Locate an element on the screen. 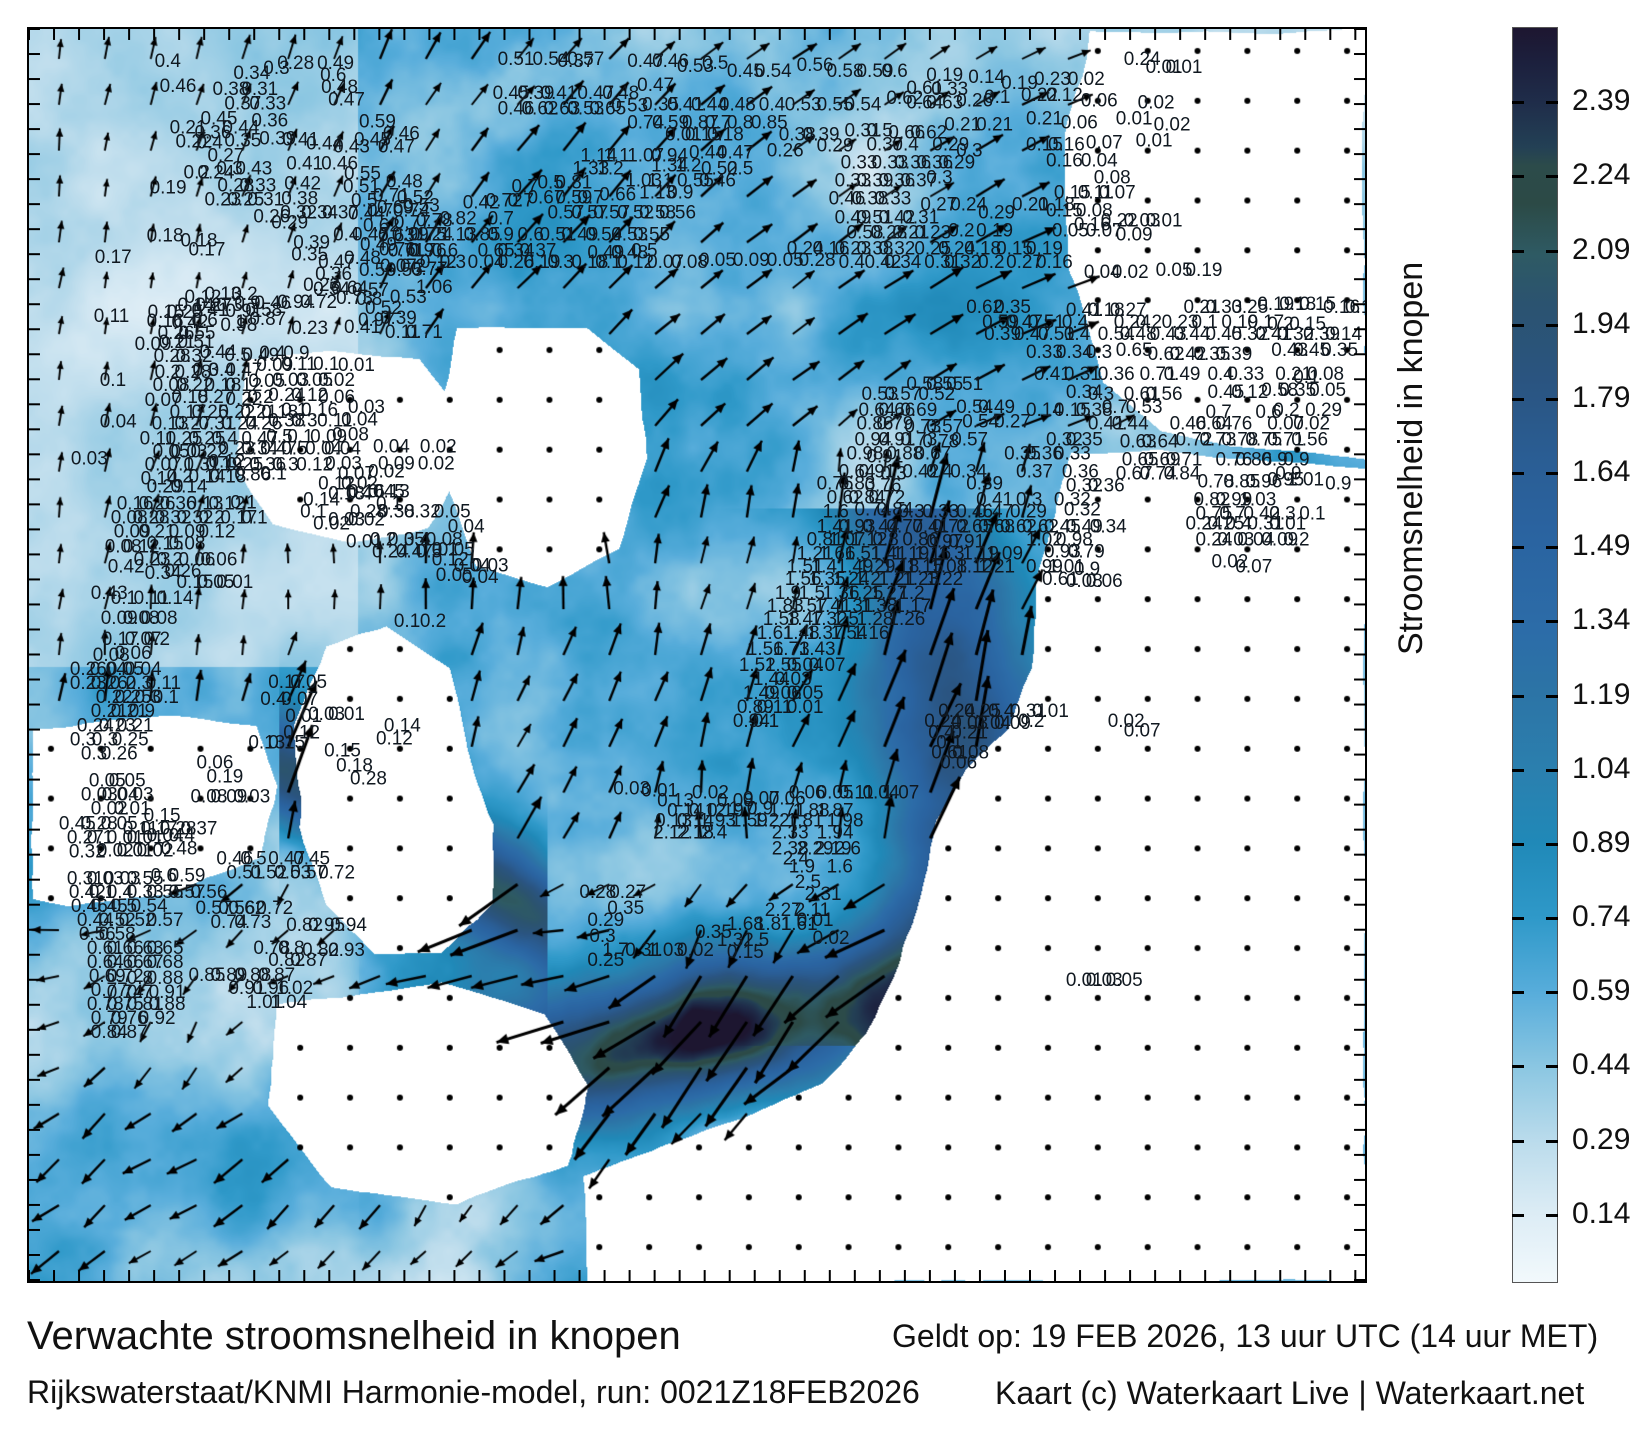 The image size is (1650, 1450). speed-value-label: 0.34 is located at coordinates (1074, 352).